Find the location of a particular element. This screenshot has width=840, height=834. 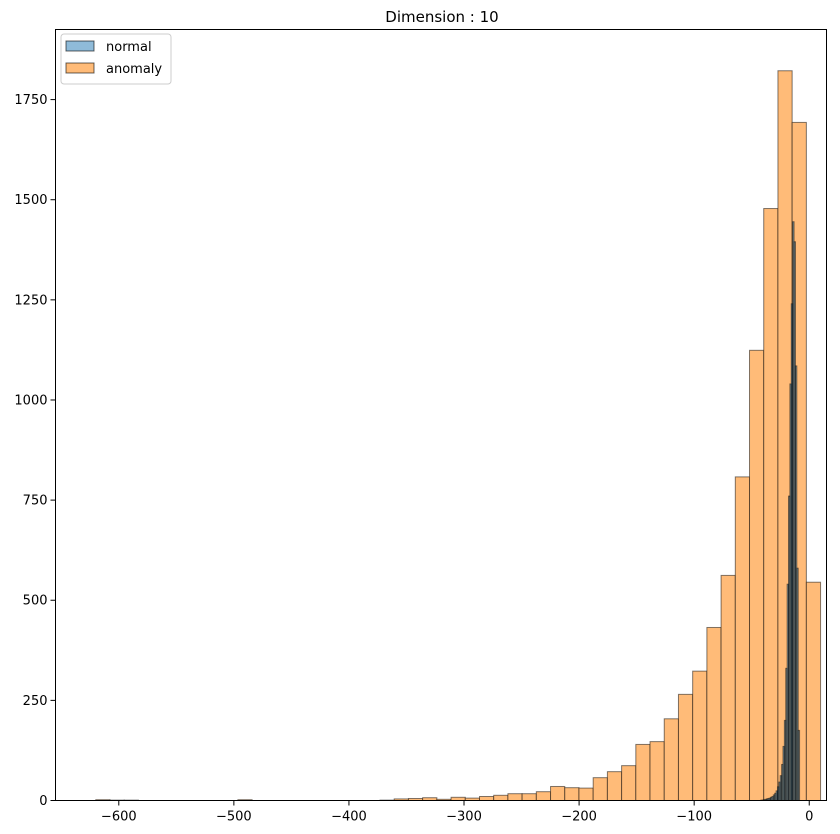

legend-label-anomaly: anomaly is located at coordinates (134, 69).